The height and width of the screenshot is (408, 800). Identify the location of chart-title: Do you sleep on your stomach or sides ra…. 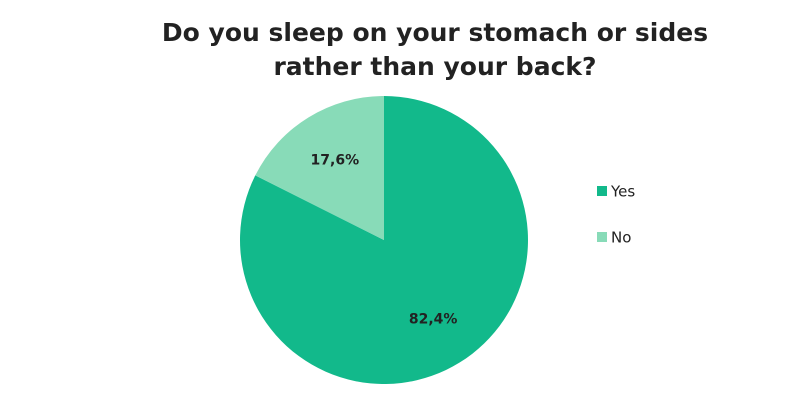
(435, 49).